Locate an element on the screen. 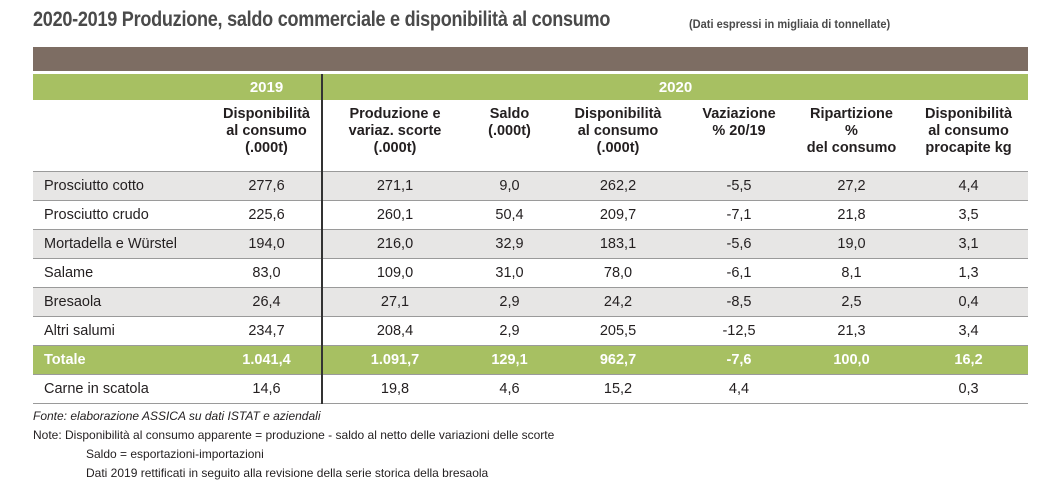  table-cell: 2,5 is located at coordinates (851, 302).